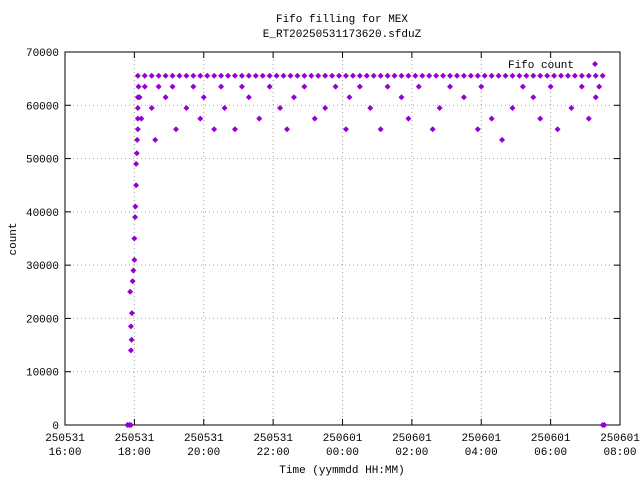 Image resolution: width=640 pixels, height=480 pixels. Describe the element at coordinates (341, 471) in the screenshot. I see `x-axis-label: Time (yymmdd HH:MM)` at that location.